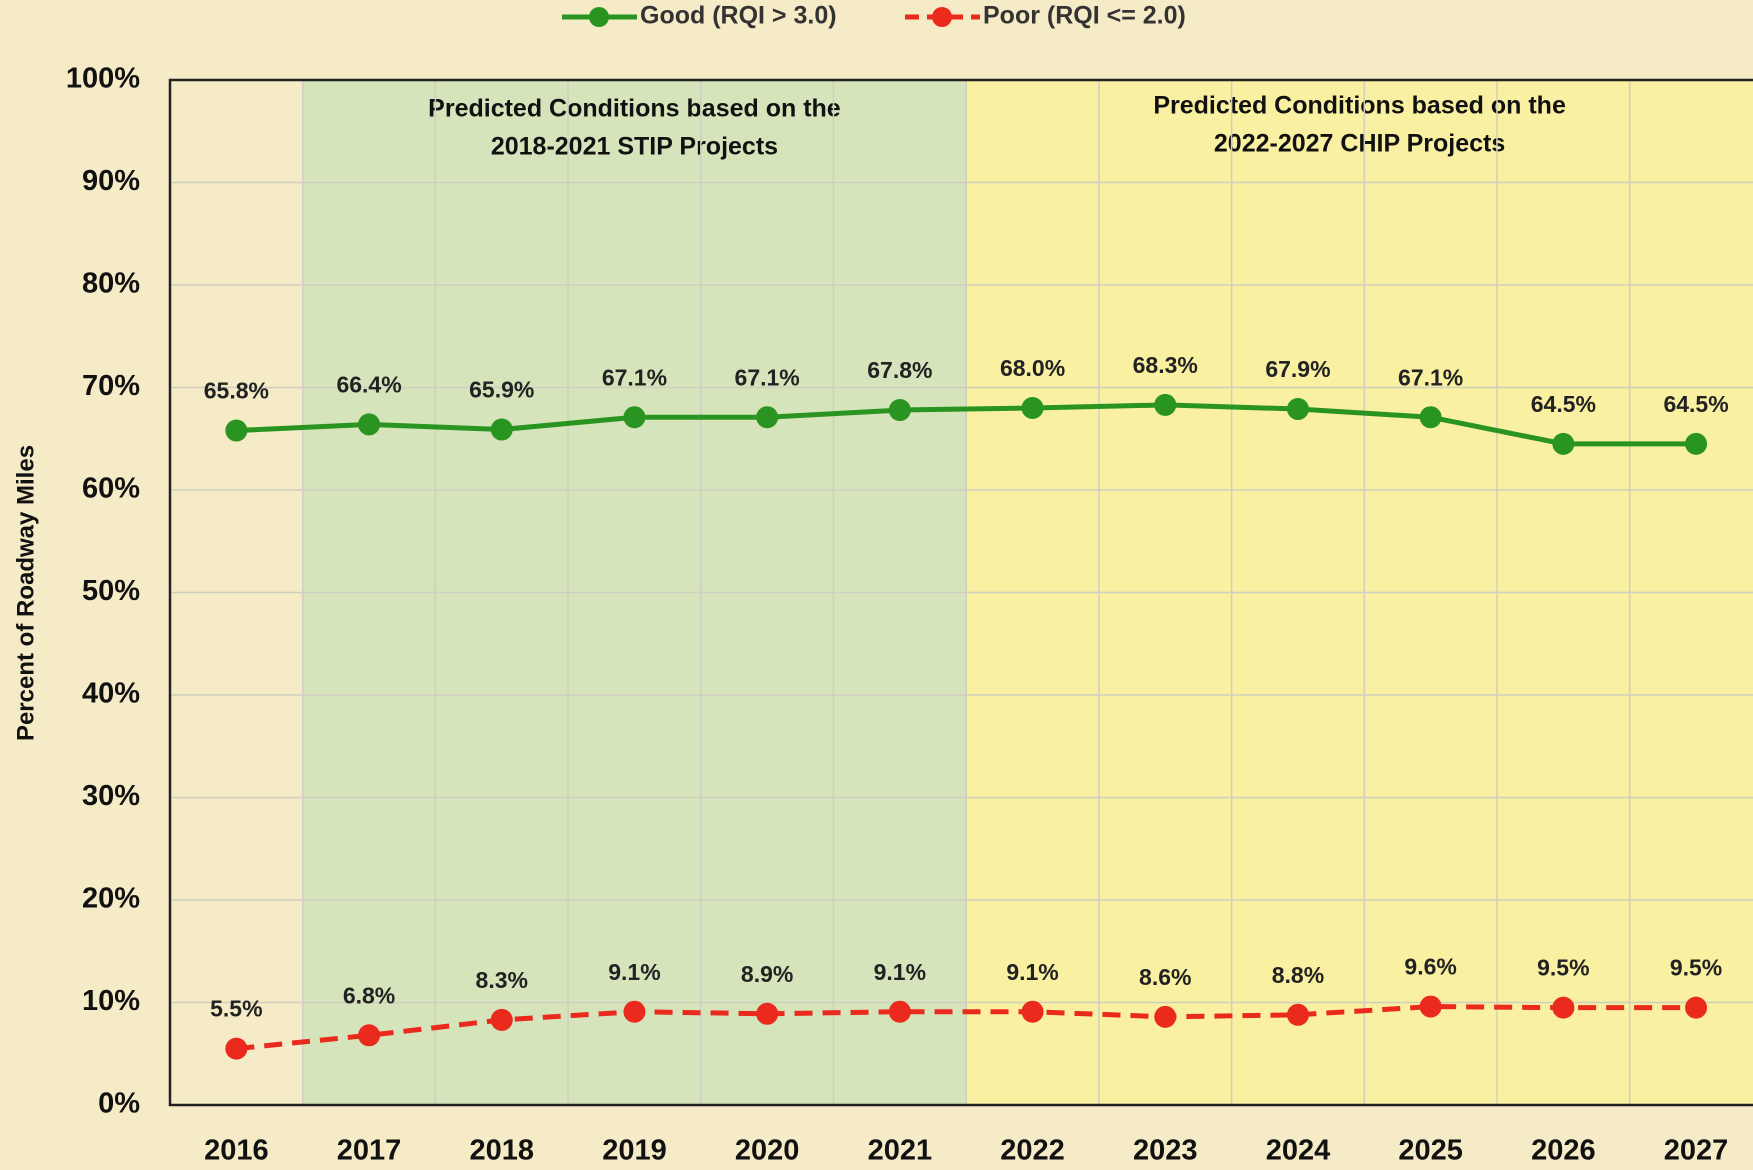 The image size is (1753, 1170). Describe the element at coordinates (1563, 1151) in the screenshot. I see `x-tick-label: 2026` at that location.